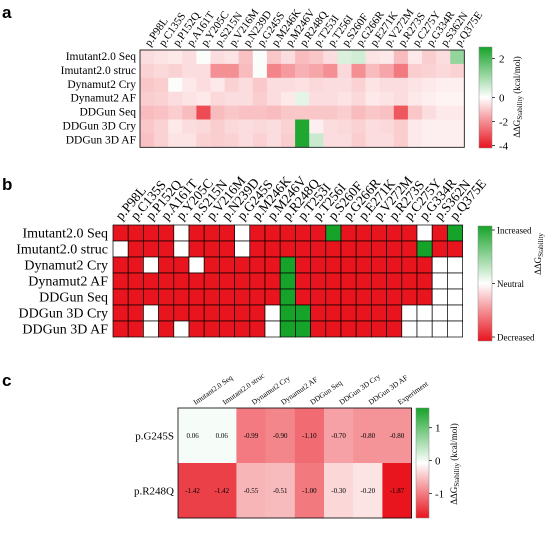 The height and width of the screenshot is (539, 550). What do you see at coordinates (222, 436) in the screenshot?
I see `cell-value-label: 0.06` at bounding box center [222, 436].